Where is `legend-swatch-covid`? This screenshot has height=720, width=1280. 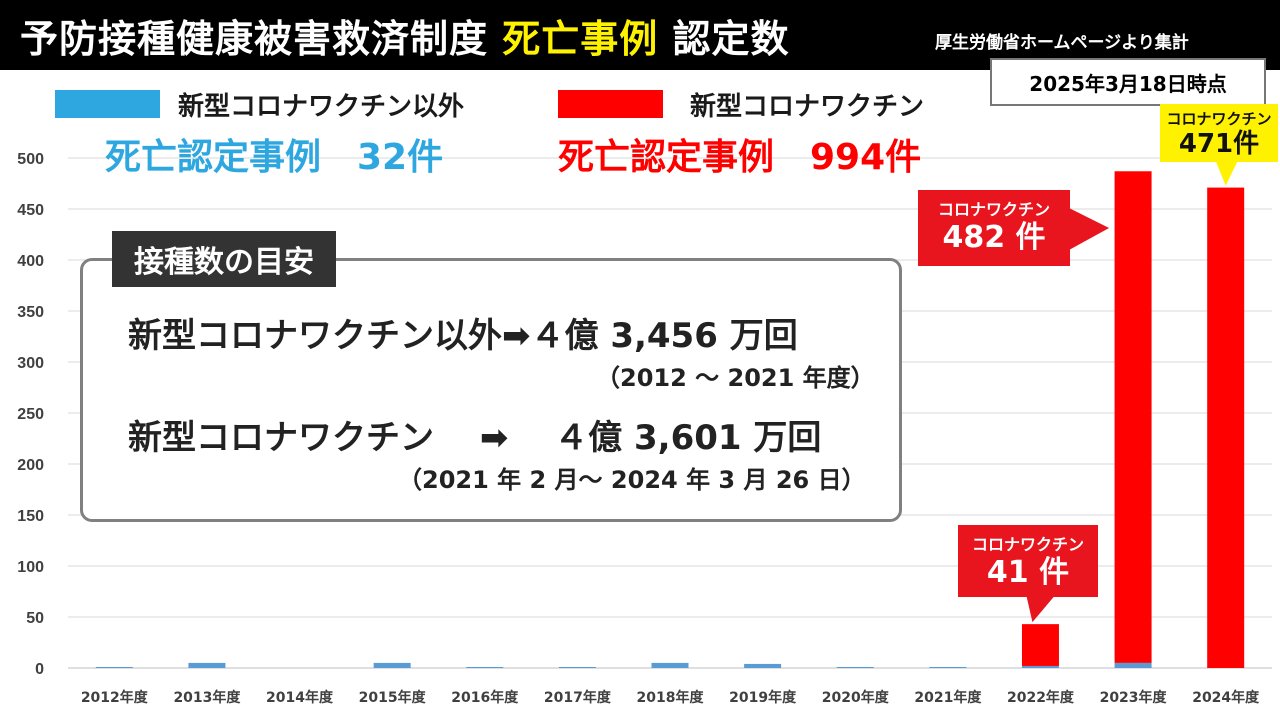
legend-swatch-covid is located at coordinates (610, 104).